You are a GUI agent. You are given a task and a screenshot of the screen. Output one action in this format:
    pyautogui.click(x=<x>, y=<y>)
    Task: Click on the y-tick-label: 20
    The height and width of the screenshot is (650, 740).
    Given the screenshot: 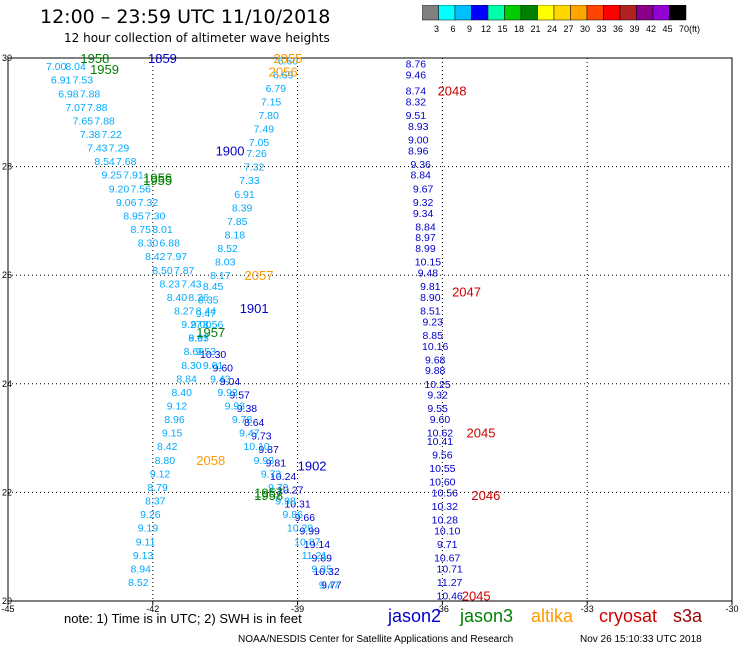 What is the action you would take?
    pyautogui.click(x=7, y=601)
    